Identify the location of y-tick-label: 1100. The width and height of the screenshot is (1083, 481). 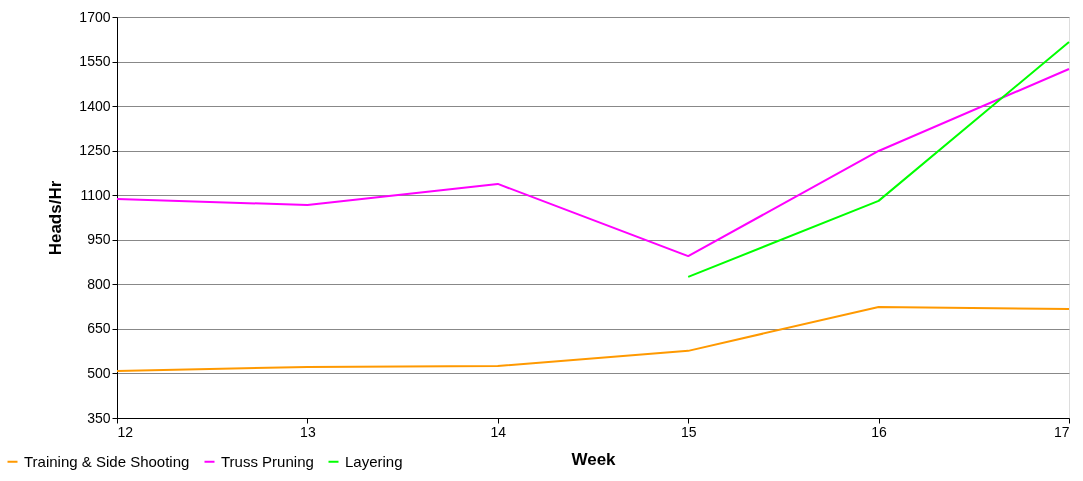
(95, 194).